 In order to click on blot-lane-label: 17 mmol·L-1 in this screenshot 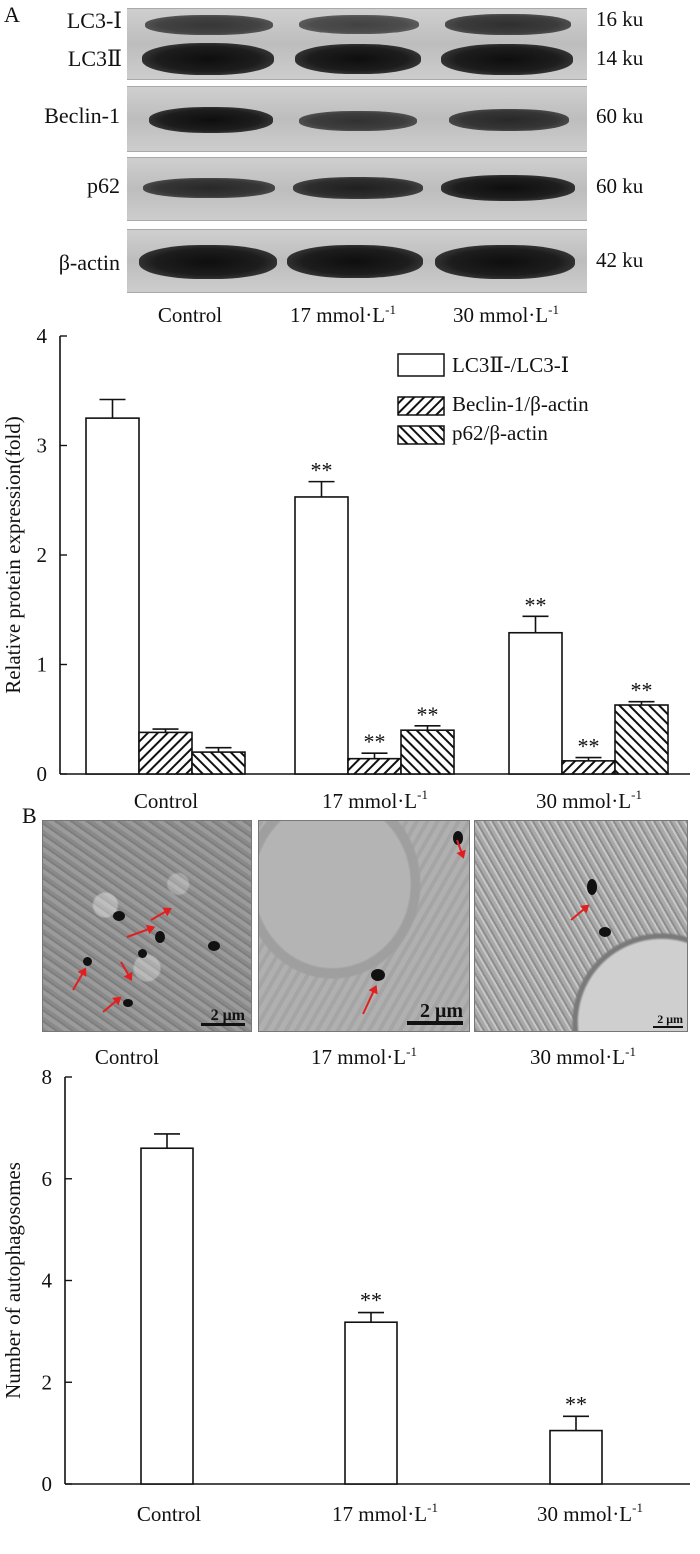, I will do `click(343, 314)`.